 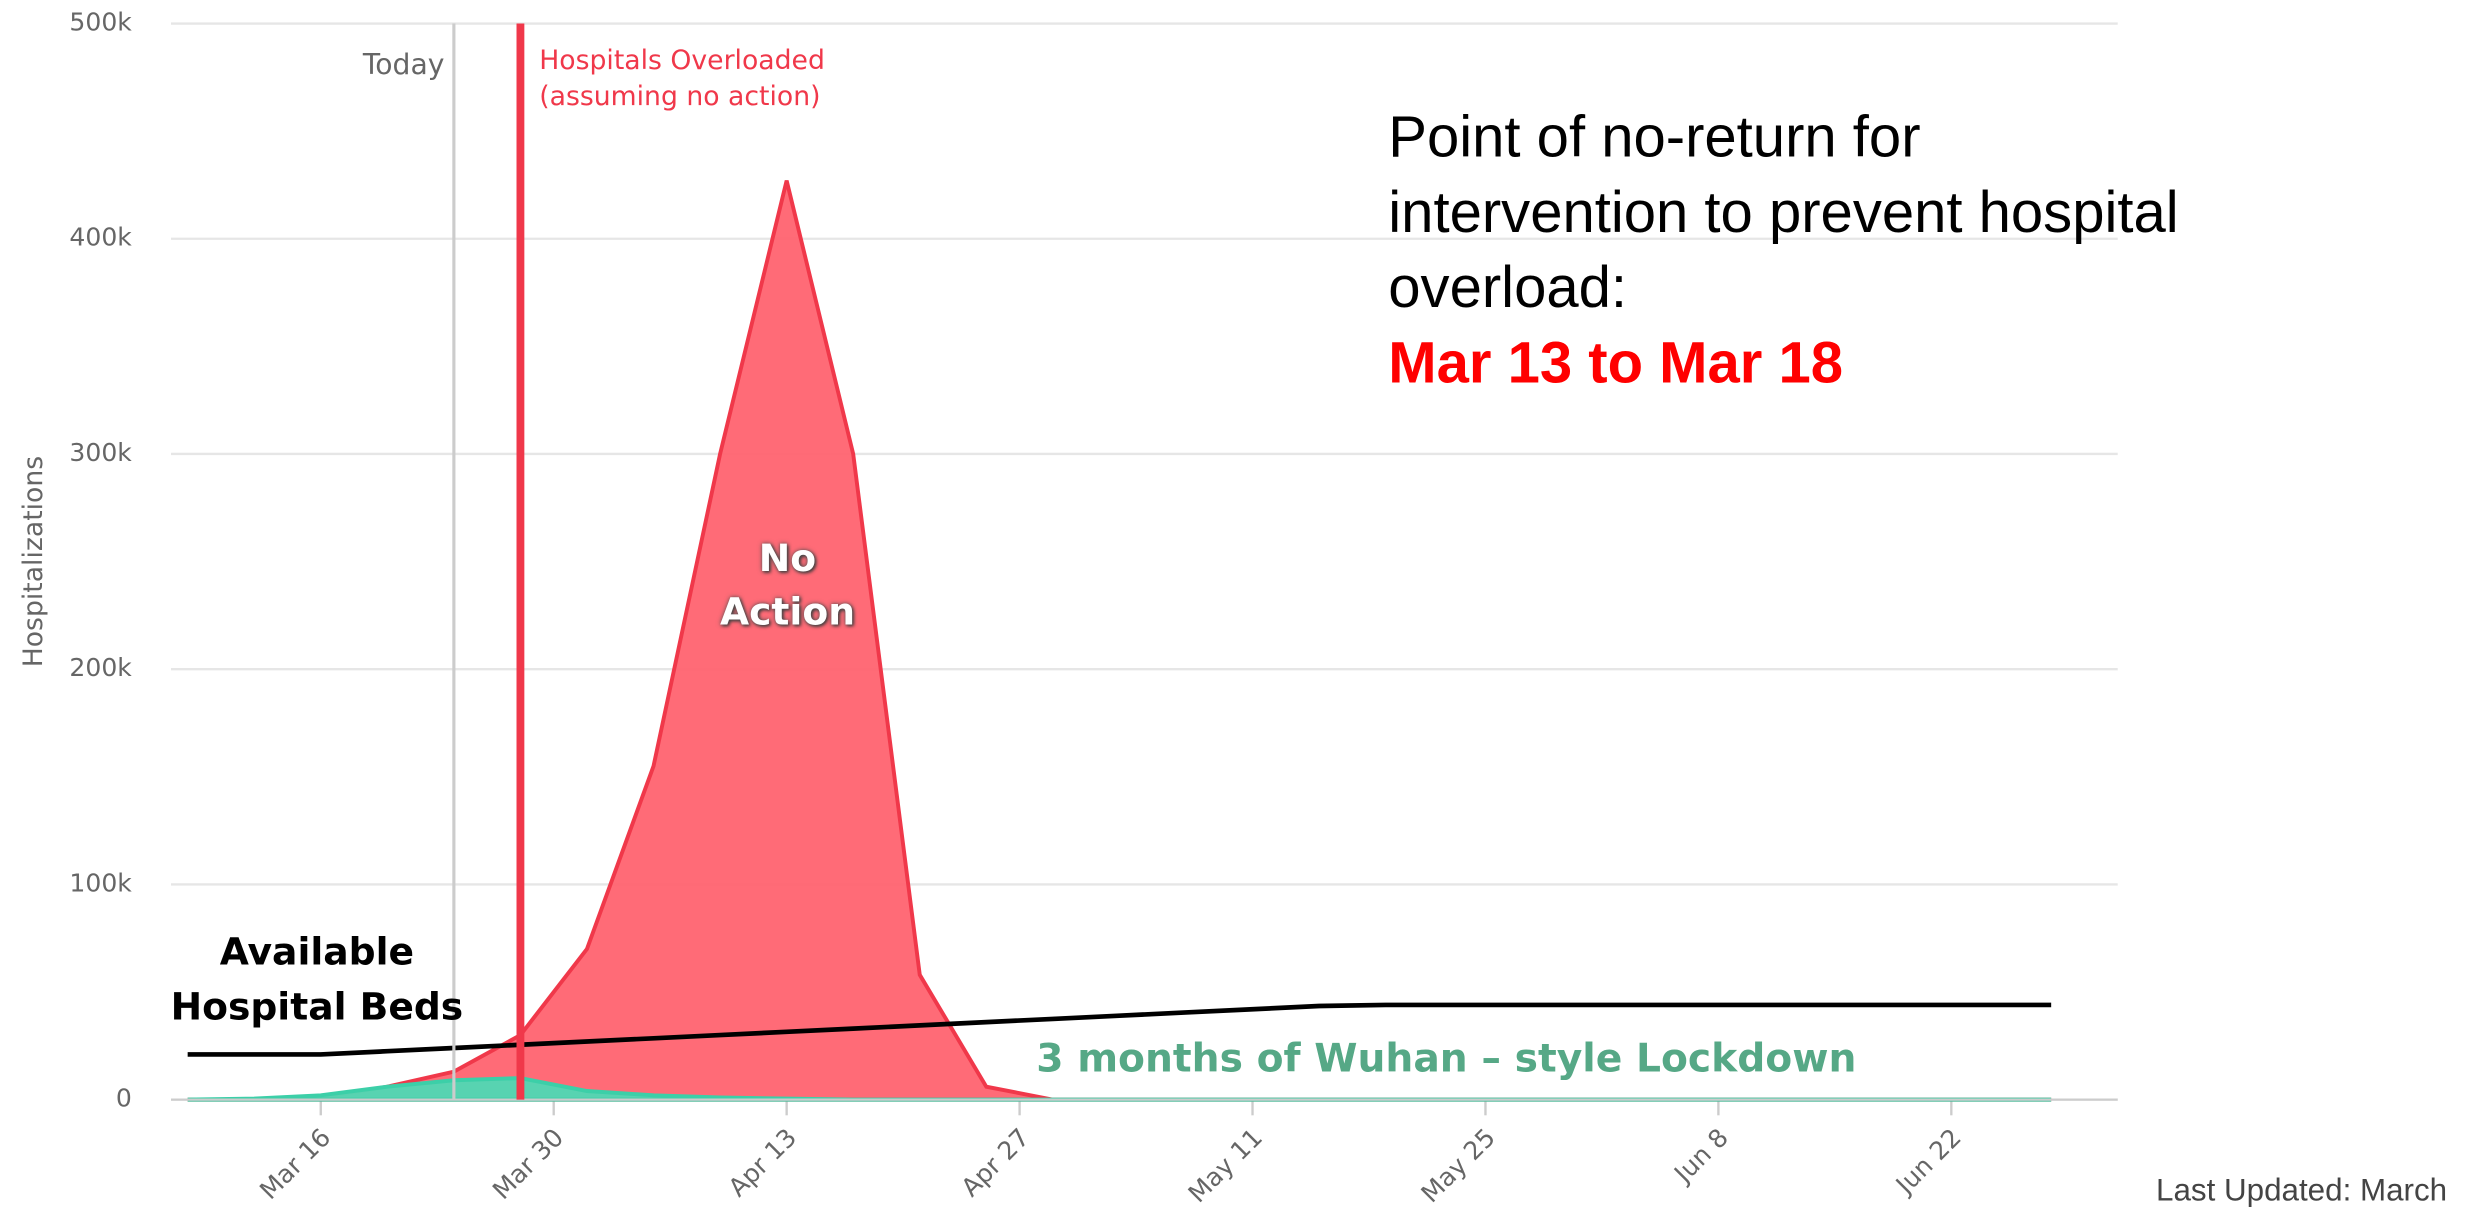 What do you see at coordinates (100, 22) in the screenshot?
I see `y-tick-label: 500k` at bounding box center [100, 22].